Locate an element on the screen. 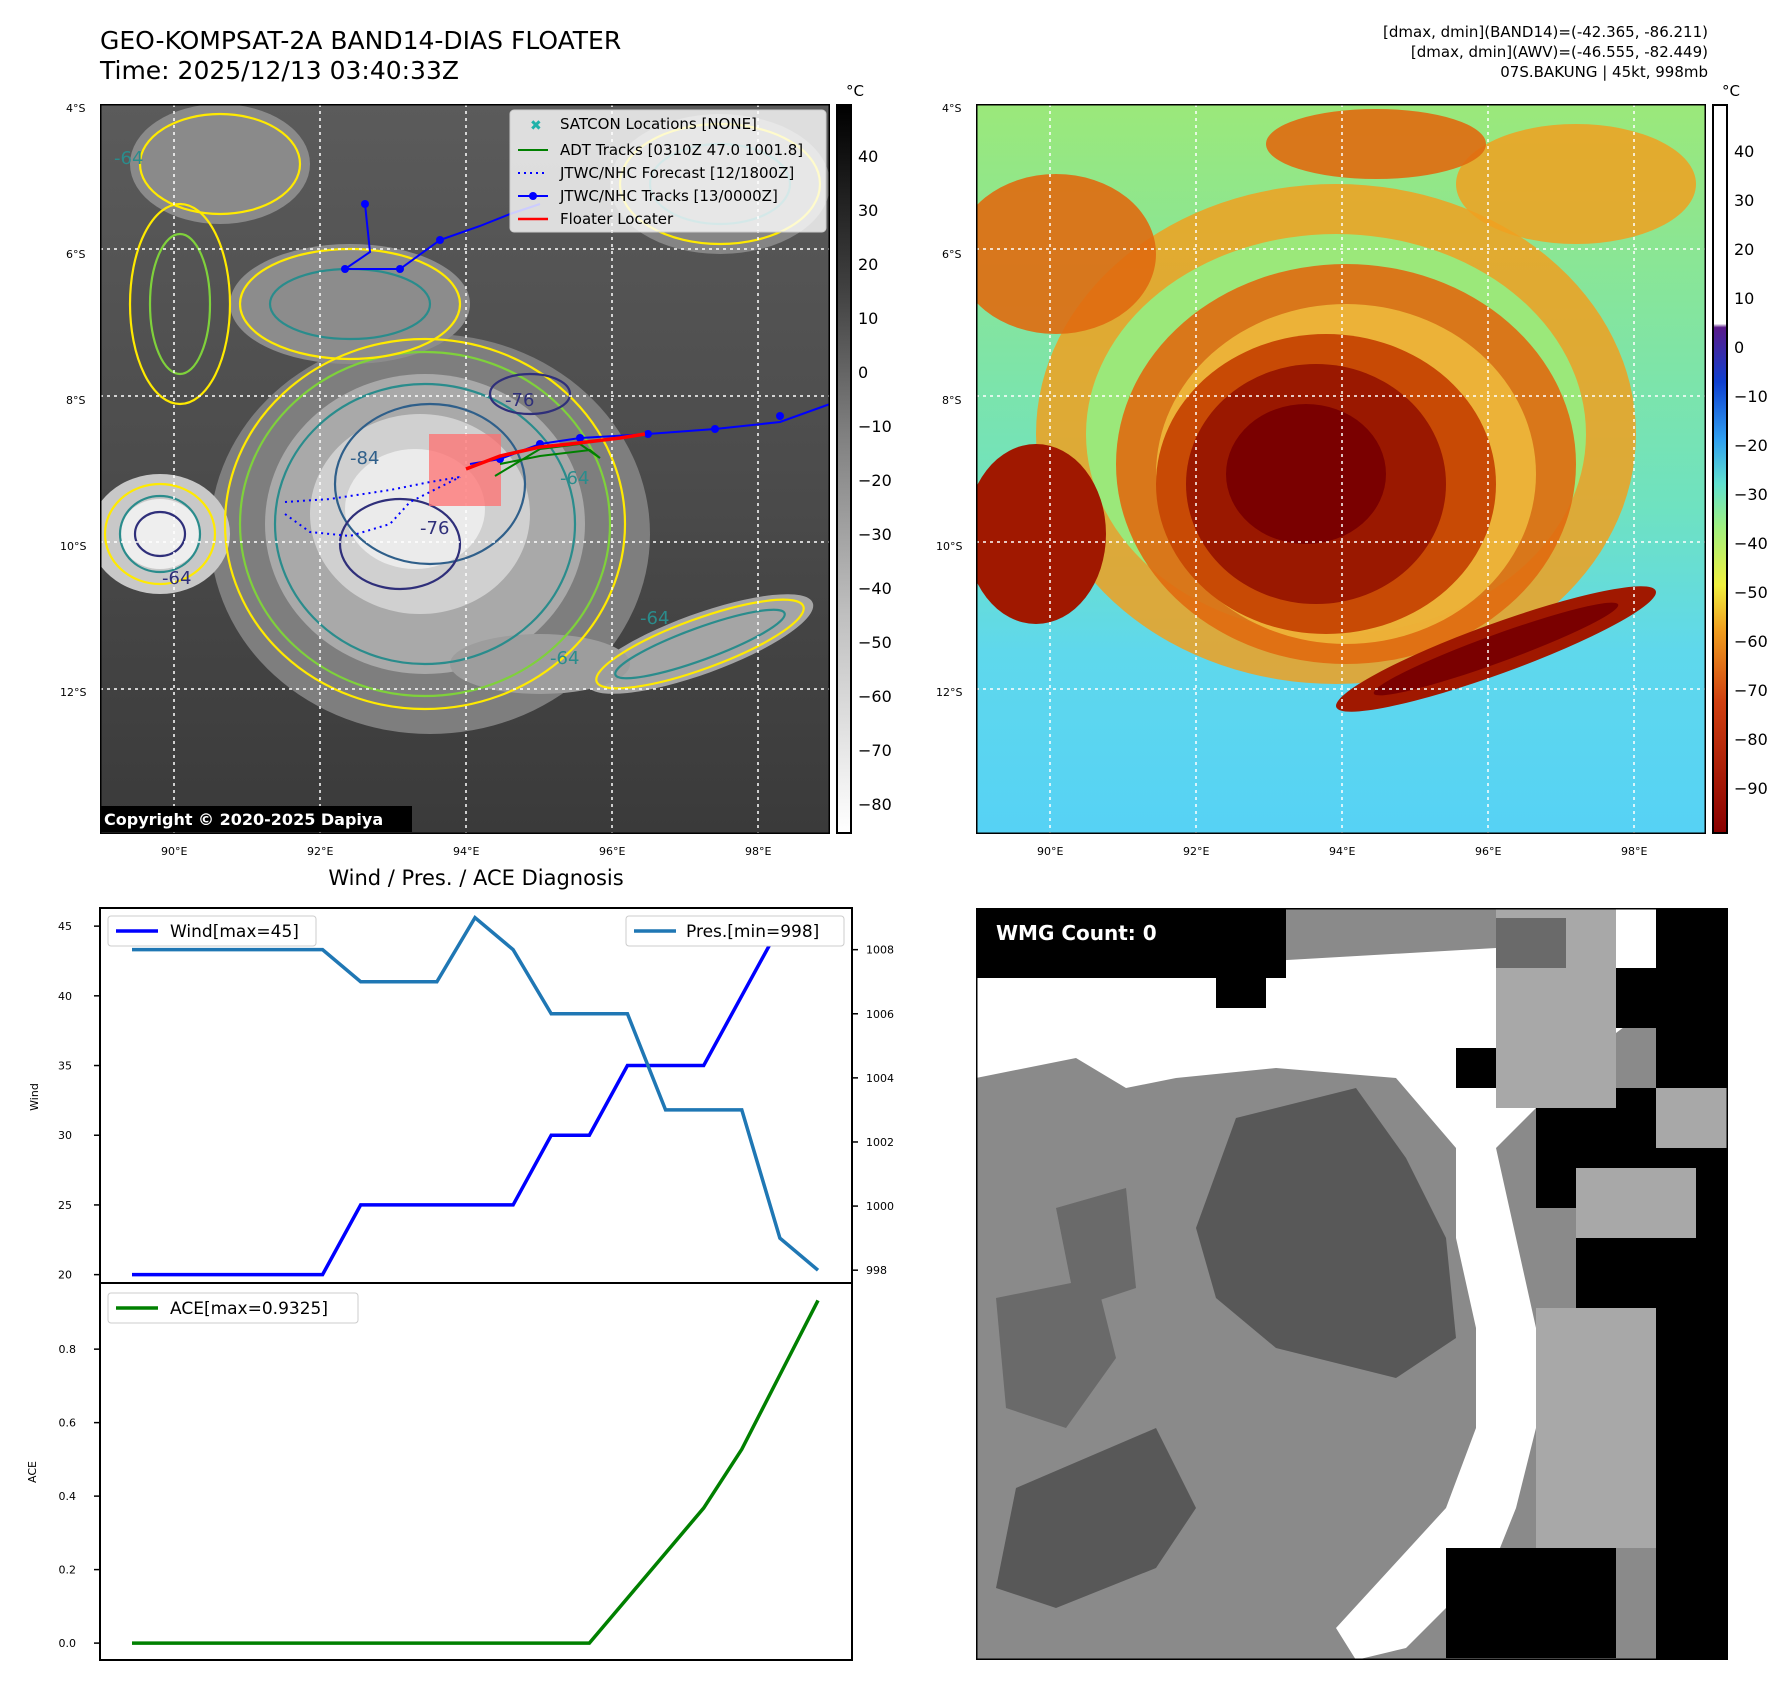 The height and width of the screenshot is (1692, 1792). ace-axis-label: ACE is located at coordinates (32, 1472).